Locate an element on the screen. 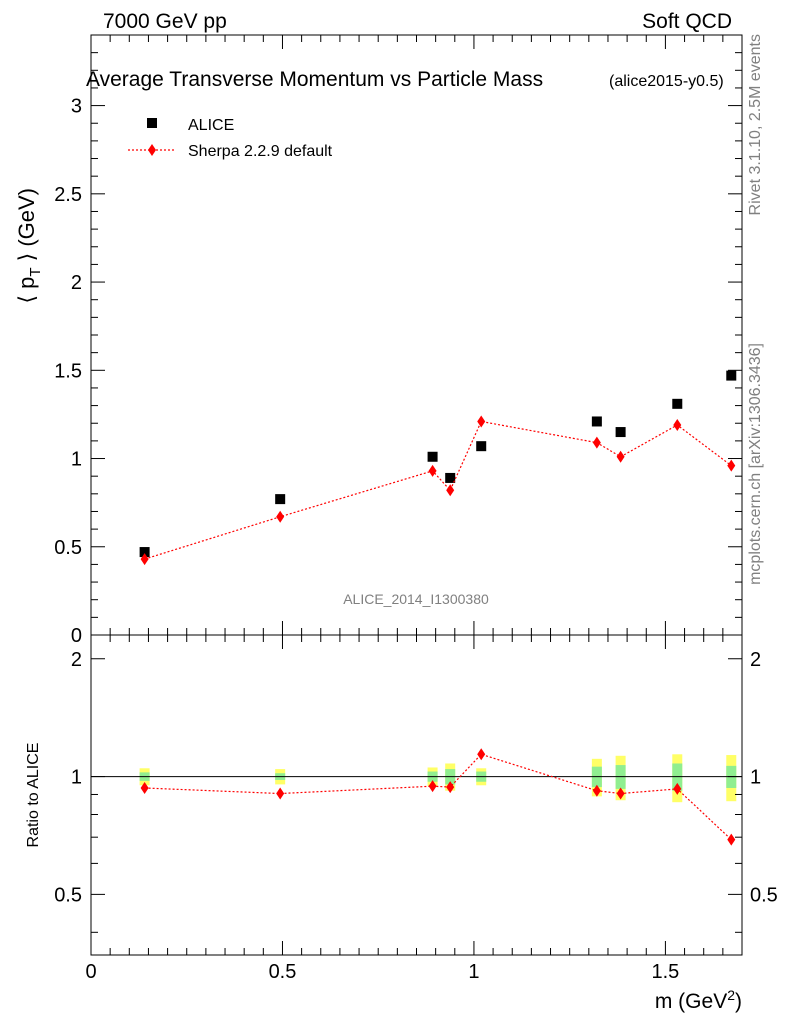 The height and width of the screenshot is (1029, 786). ratio-bands-layer is located at coordinates (438, 778).